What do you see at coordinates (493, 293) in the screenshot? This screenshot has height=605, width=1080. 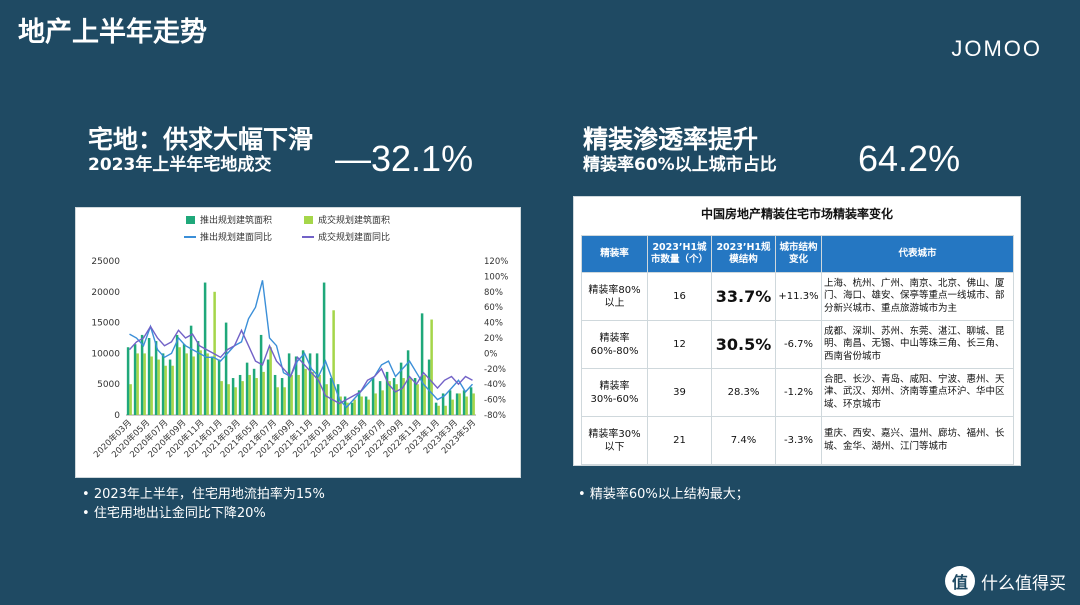 I see `y2-tick-label: 80%` at bounding box center [493, 293].